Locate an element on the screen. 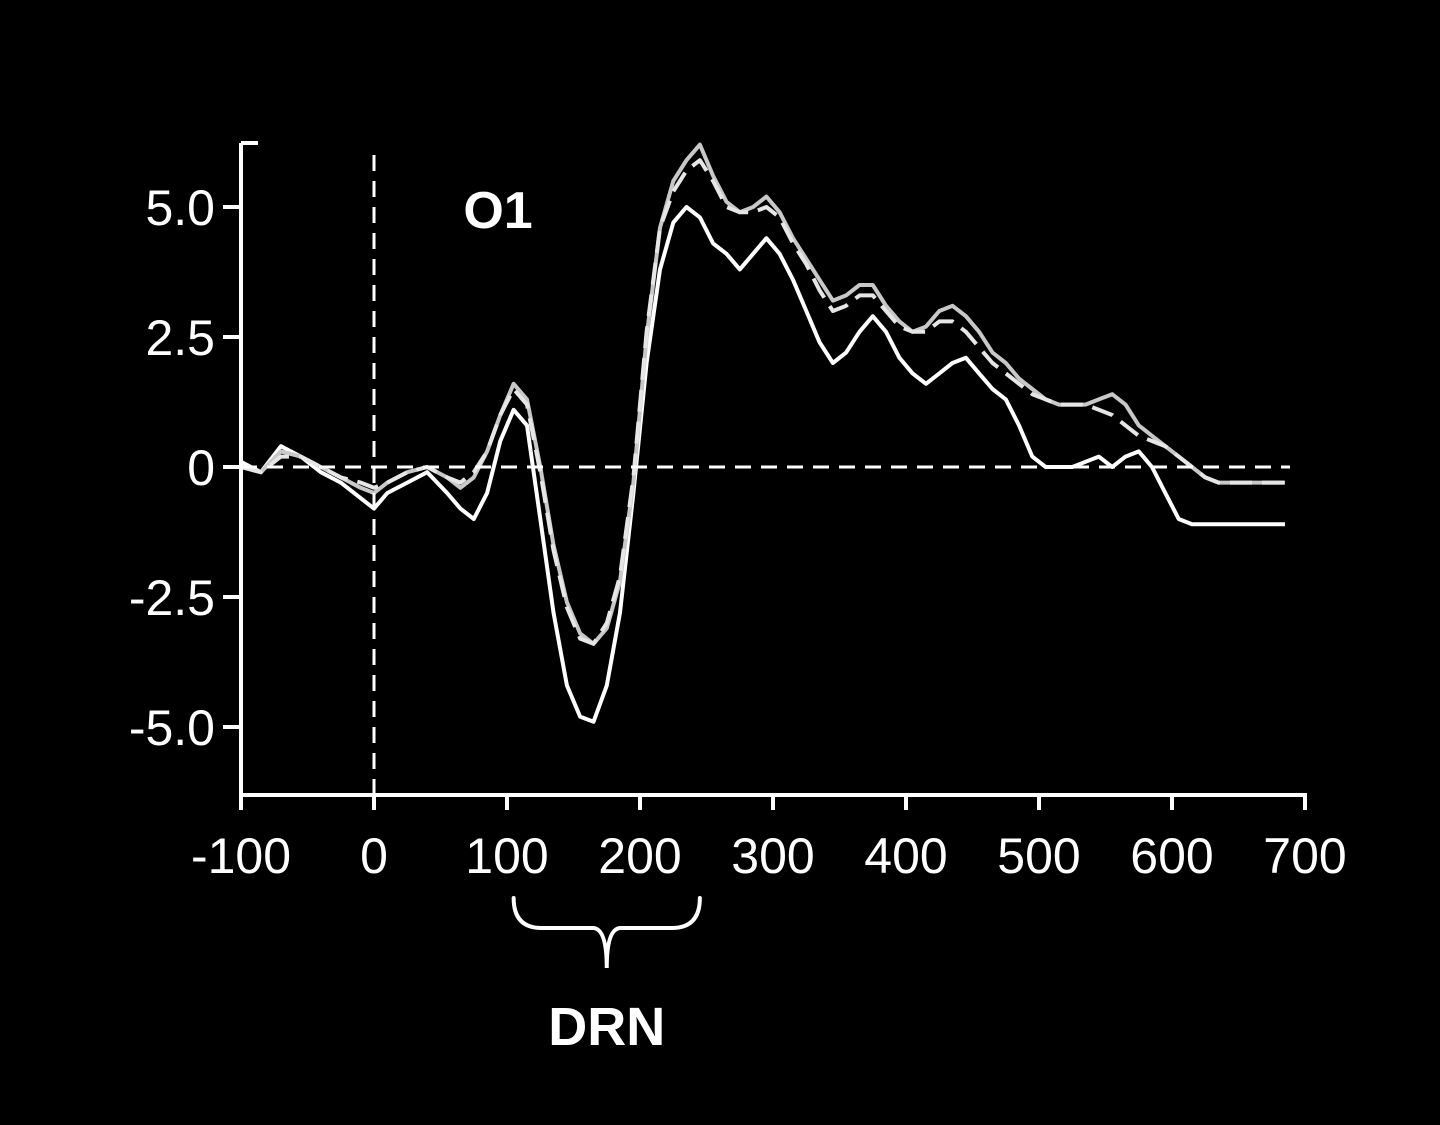 The image size is (1440, 1125). x-tick-label: 200 is located at coordinates (639, 856).